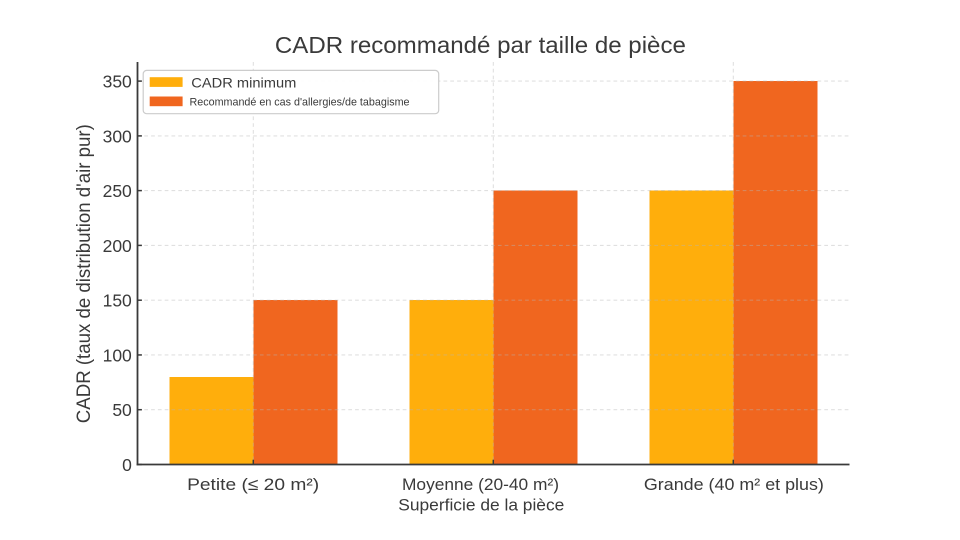 The height and width of the screenshot is (540, 960). I want to click on svg-text: CADR minimum, so click(243, 82).